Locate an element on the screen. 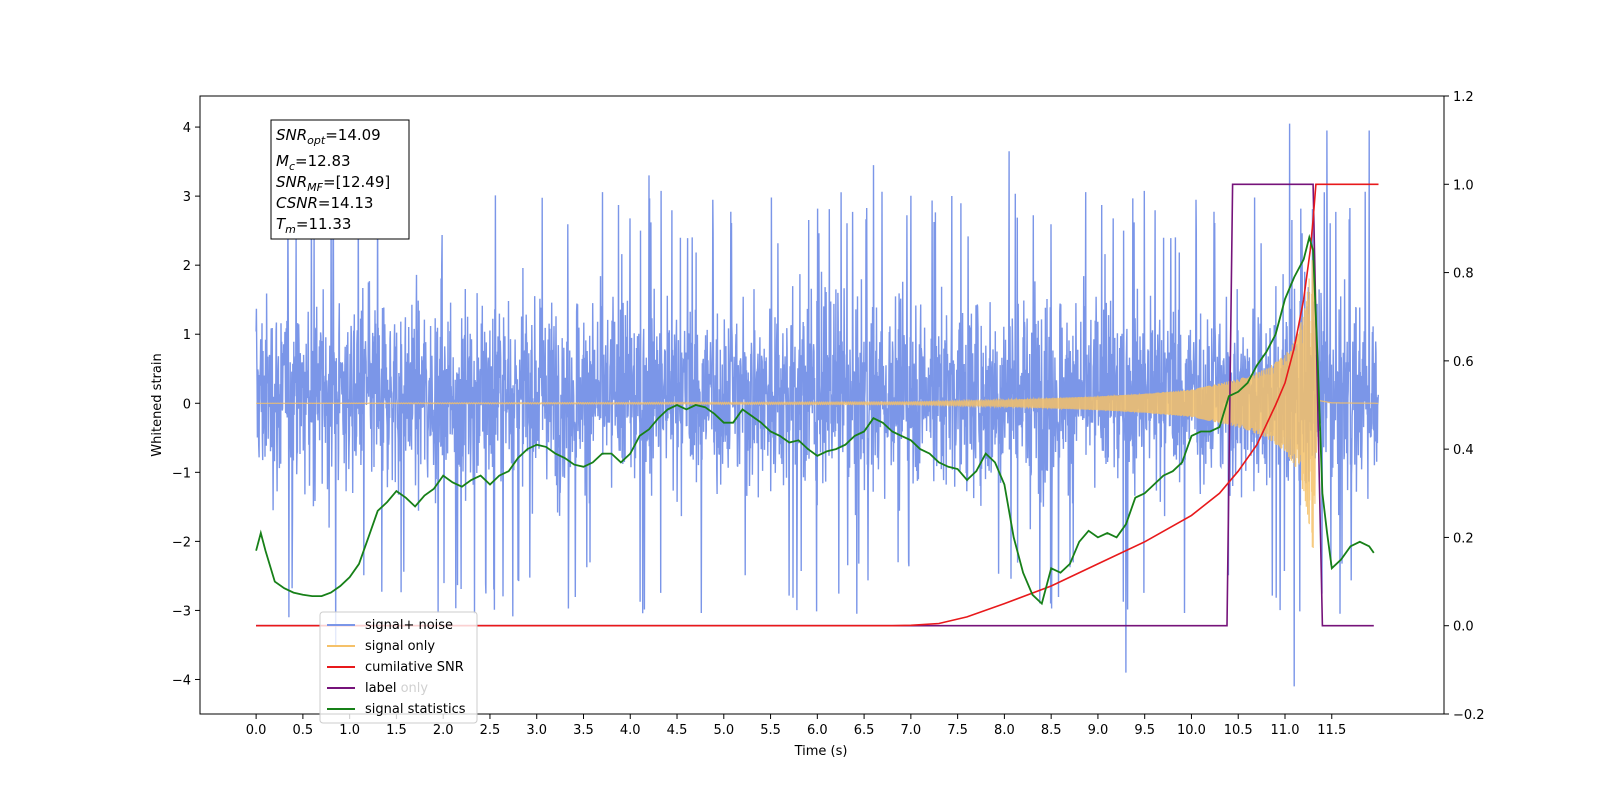  x-tick-label: 11.0 is located at coordinates (1285, 730).